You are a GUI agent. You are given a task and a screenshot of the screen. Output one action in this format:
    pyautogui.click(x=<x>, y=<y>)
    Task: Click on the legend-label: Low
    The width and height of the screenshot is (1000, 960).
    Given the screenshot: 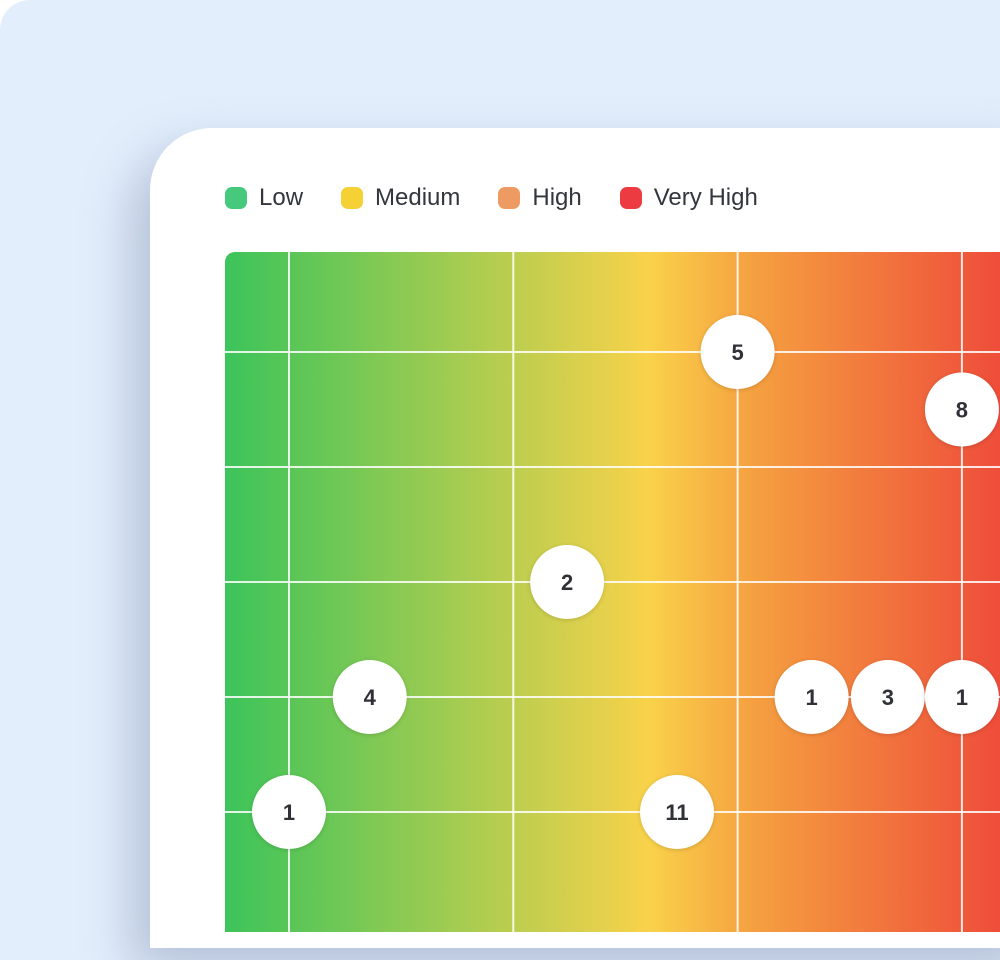 What is the action you would take?
    pyautogui.click(x=281, y=197)
    